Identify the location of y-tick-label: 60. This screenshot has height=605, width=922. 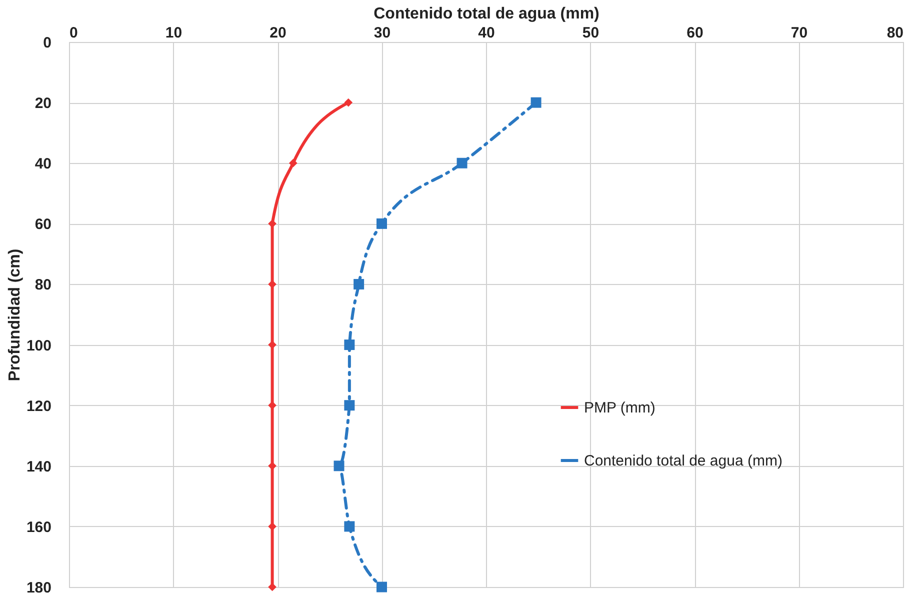
(43, 225).